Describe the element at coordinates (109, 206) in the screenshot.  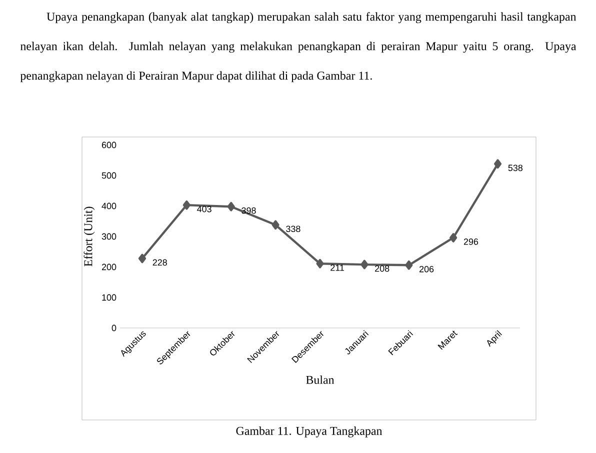
I see `y-tick-label: 400` at that location.